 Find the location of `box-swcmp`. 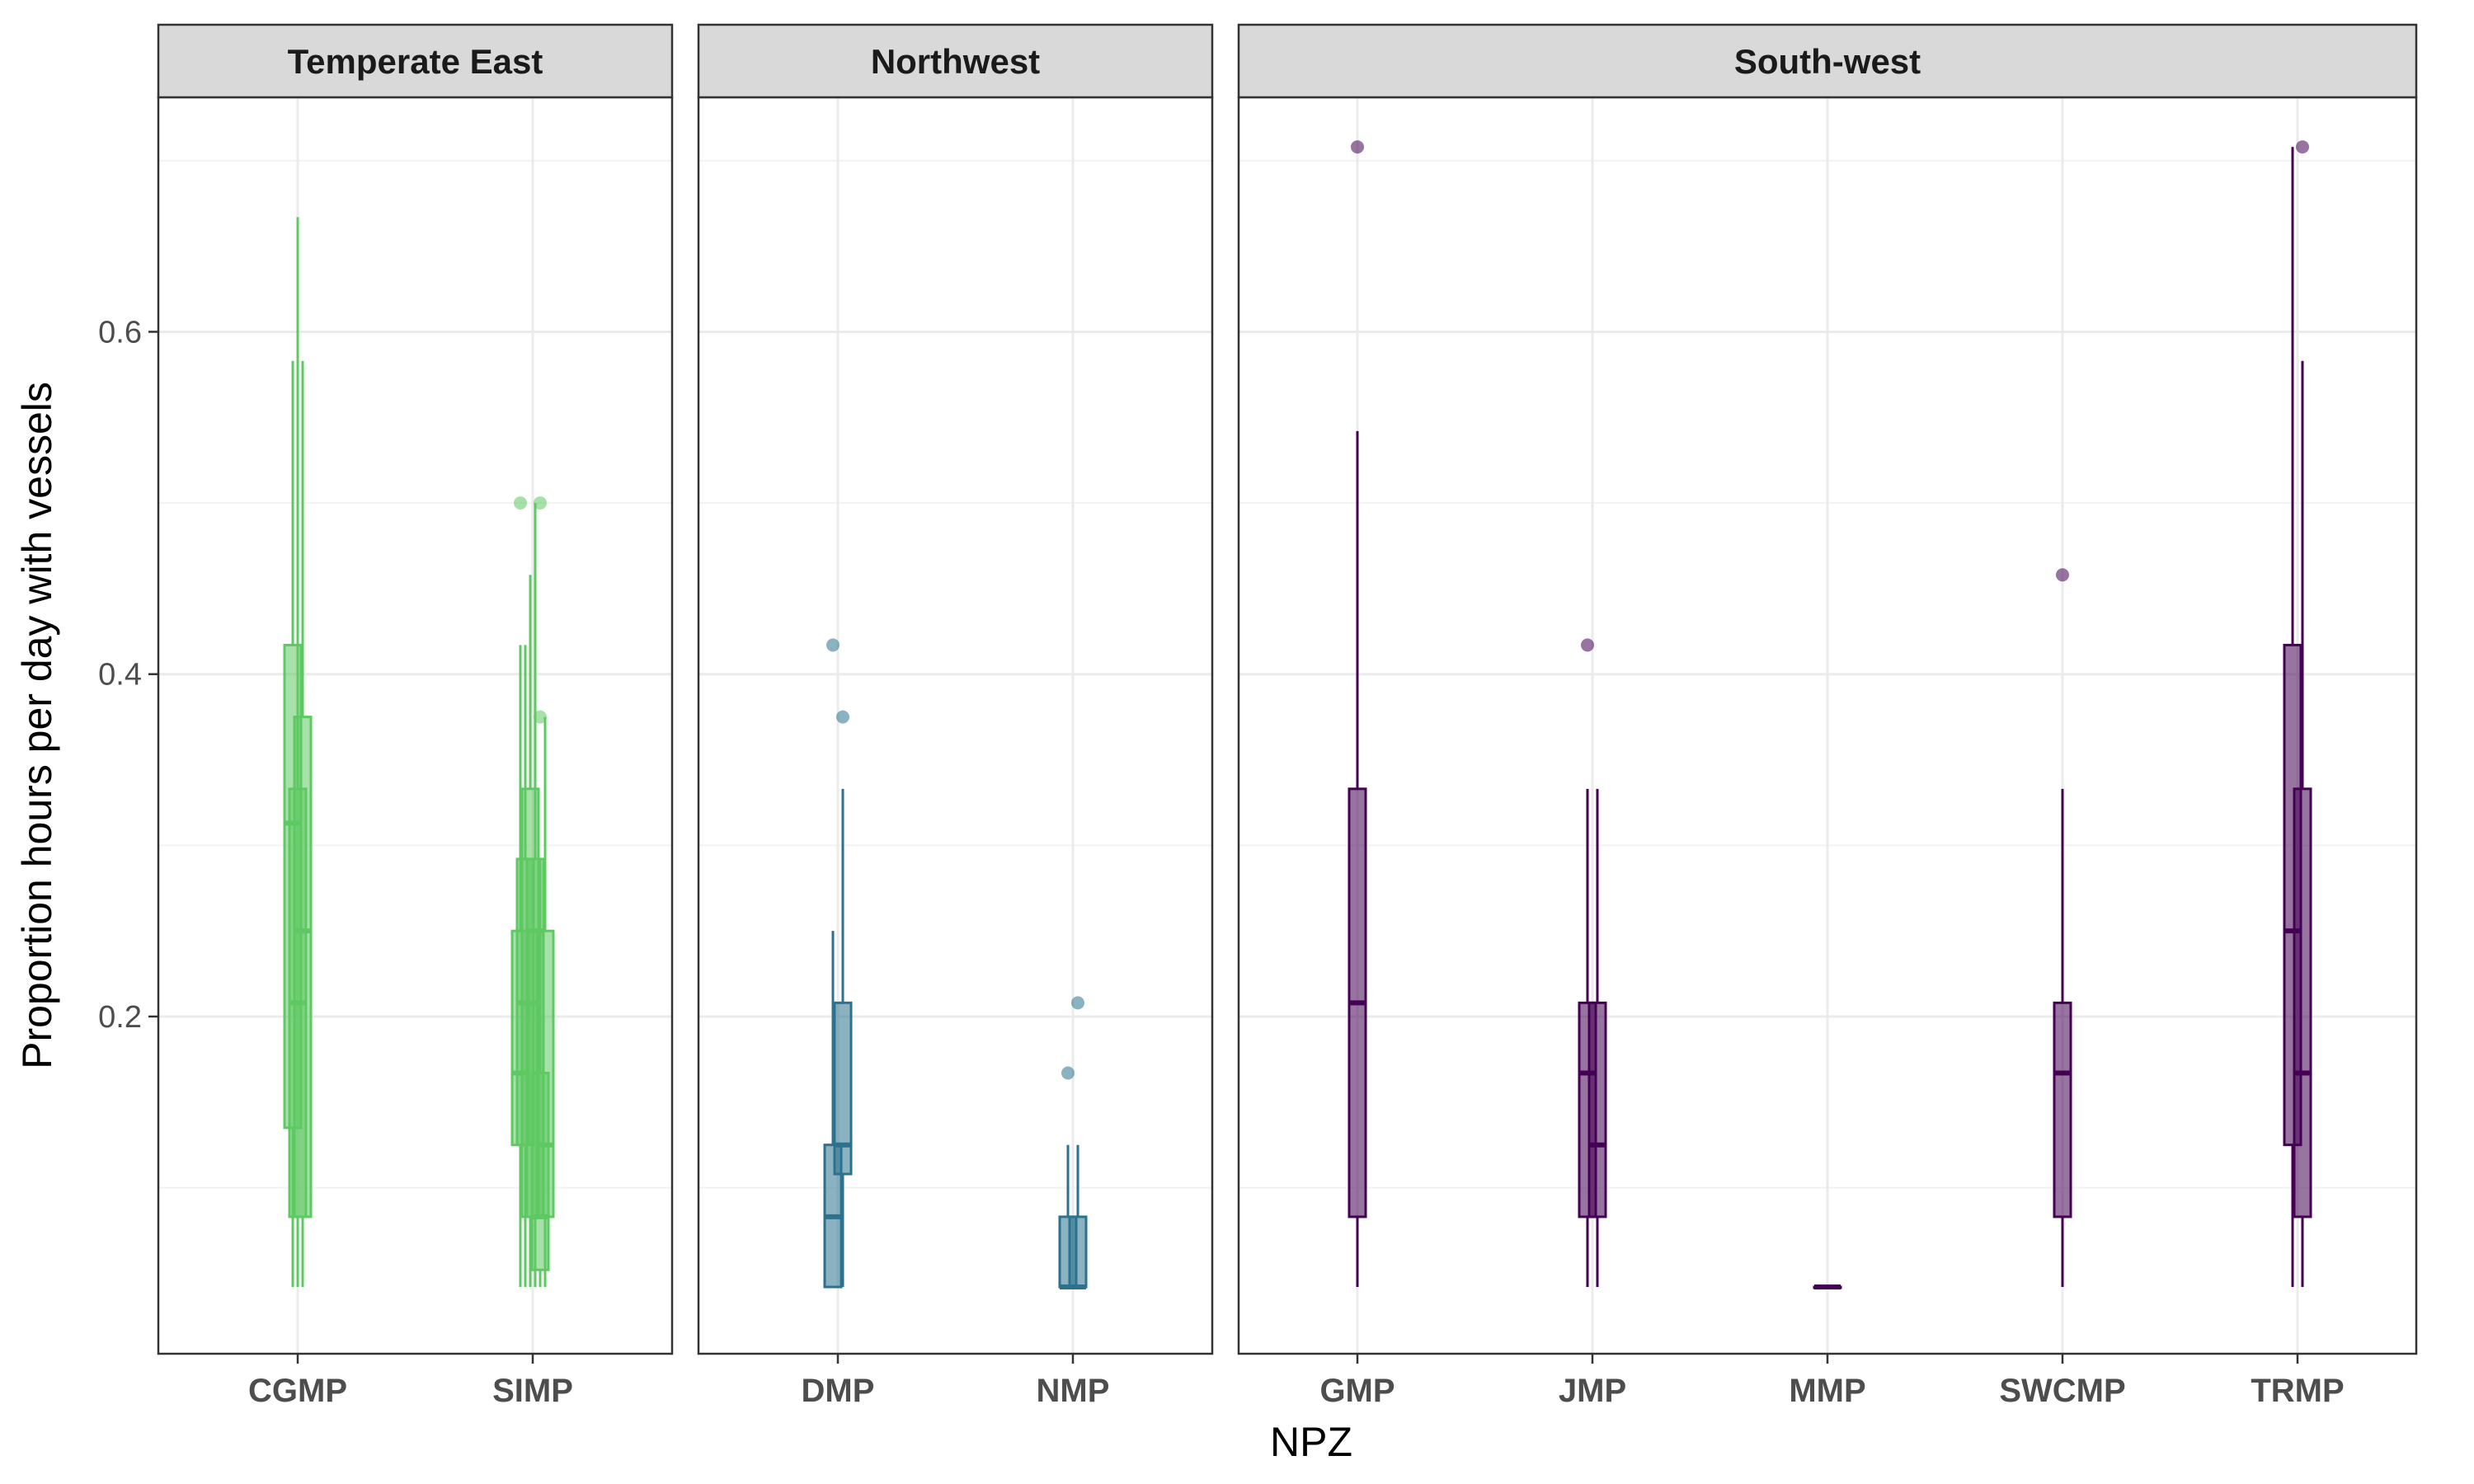

box-swcmp is located at coordinates (2062, 928).